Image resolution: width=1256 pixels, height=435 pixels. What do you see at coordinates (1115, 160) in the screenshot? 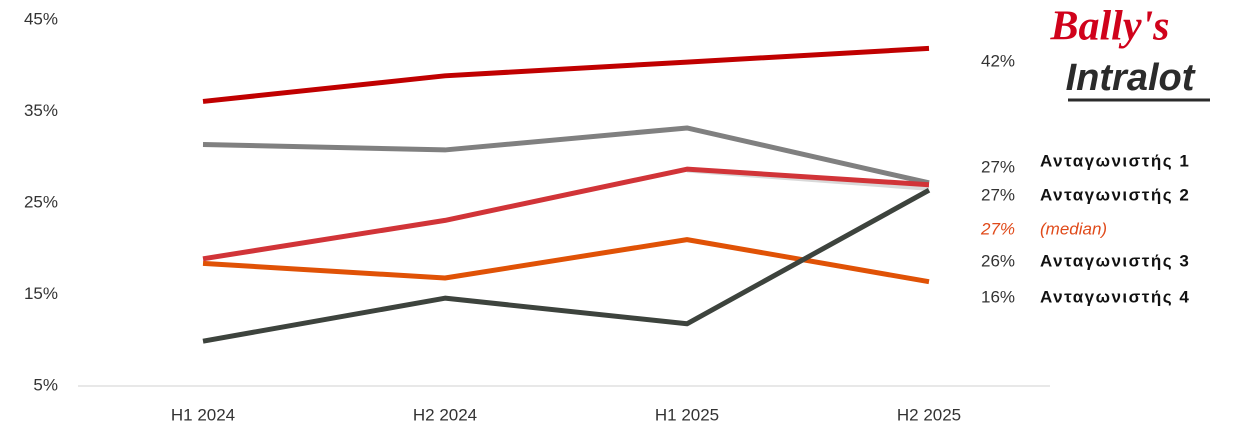
I see `legend-label: Ανταγωνιστής 1` at bounding box center [1115, 160].